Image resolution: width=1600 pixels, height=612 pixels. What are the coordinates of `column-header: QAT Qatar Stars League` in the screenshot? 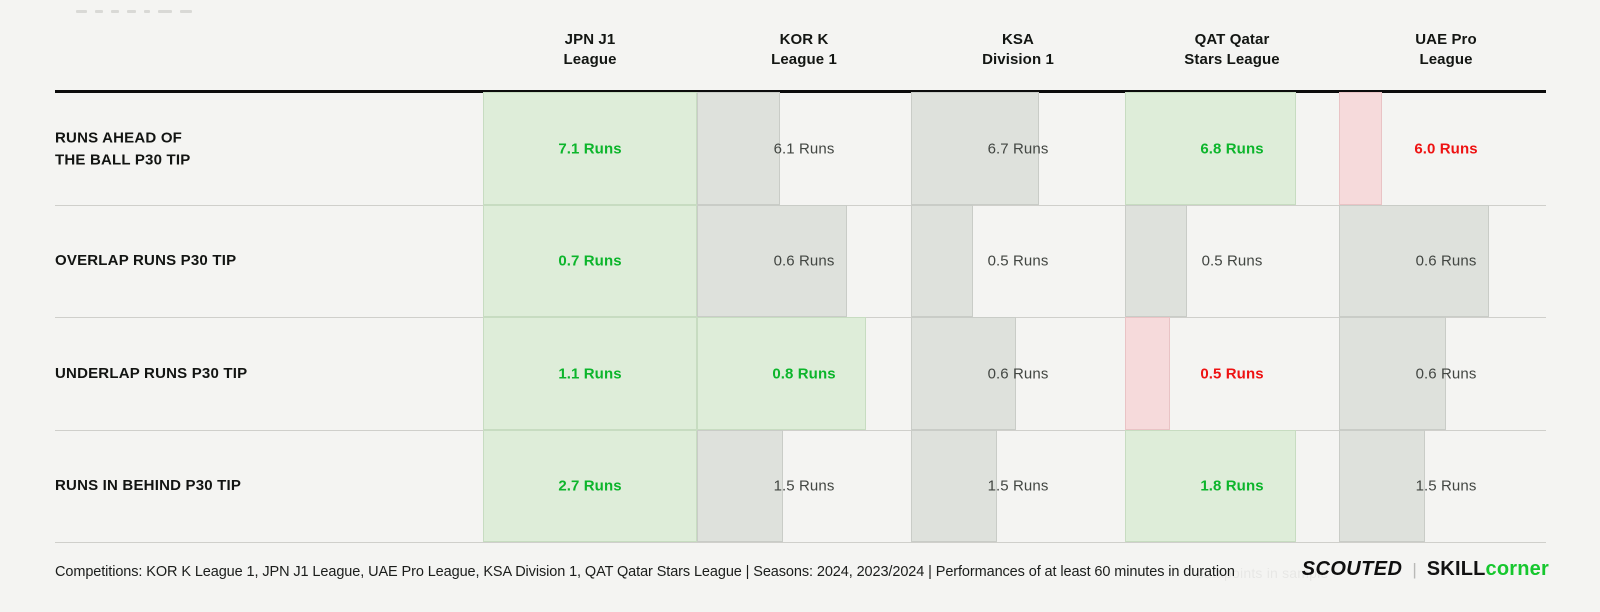 It's located at (1232, 50).